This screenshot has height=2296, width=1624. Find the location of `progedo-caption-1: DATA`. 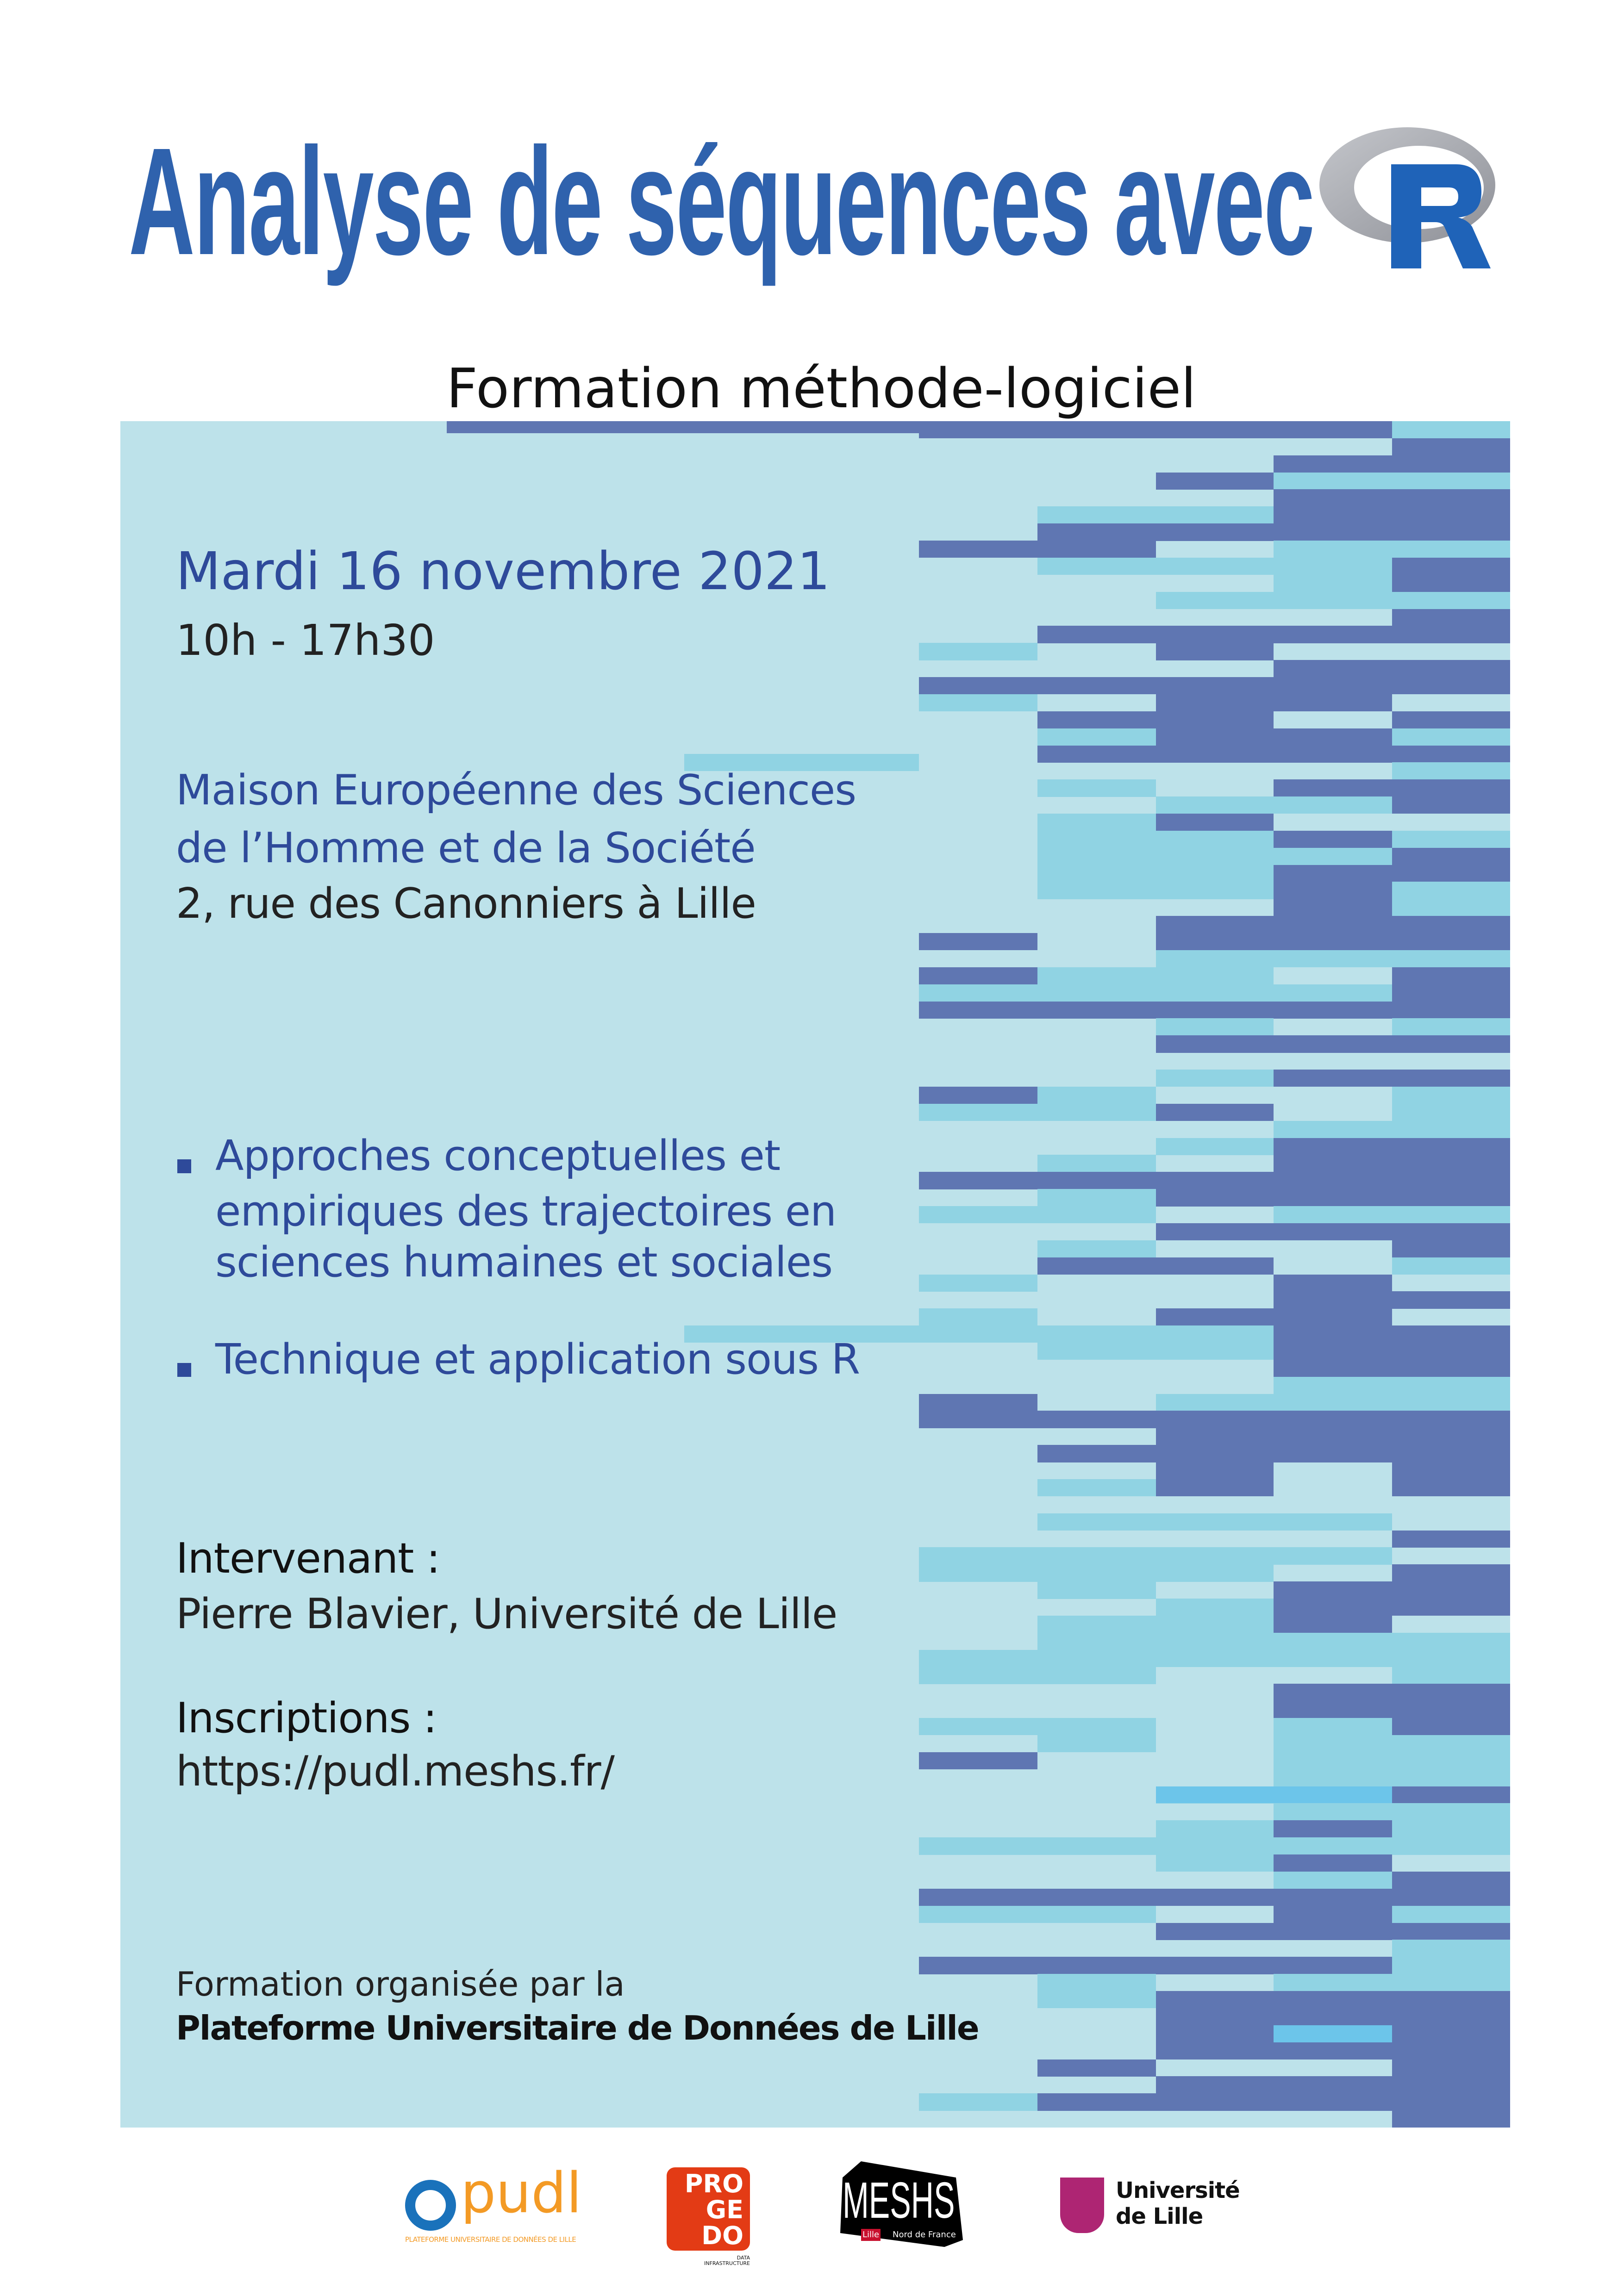

progedo-caption-1: DATA is located at coordinates (743, 2258).